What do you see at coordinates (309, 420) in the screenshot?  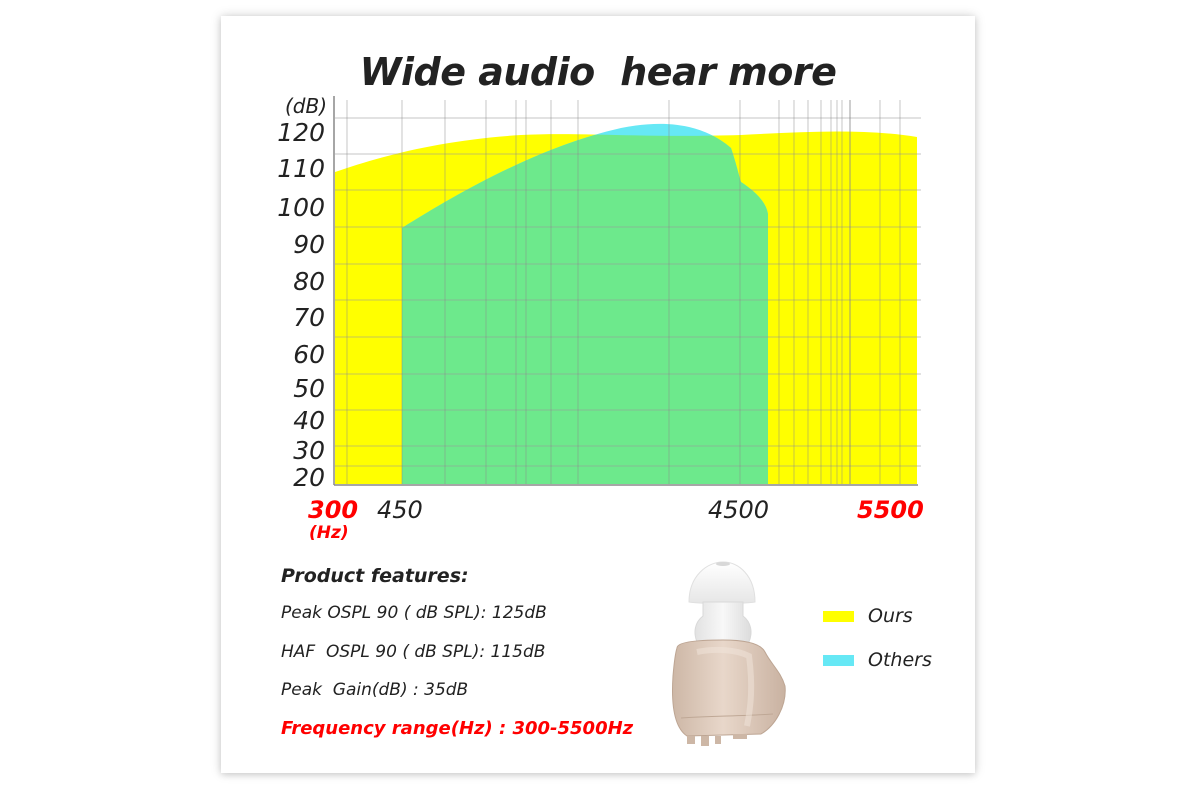 I see `y-tick-label: 40` at bounding box center [309, 420].